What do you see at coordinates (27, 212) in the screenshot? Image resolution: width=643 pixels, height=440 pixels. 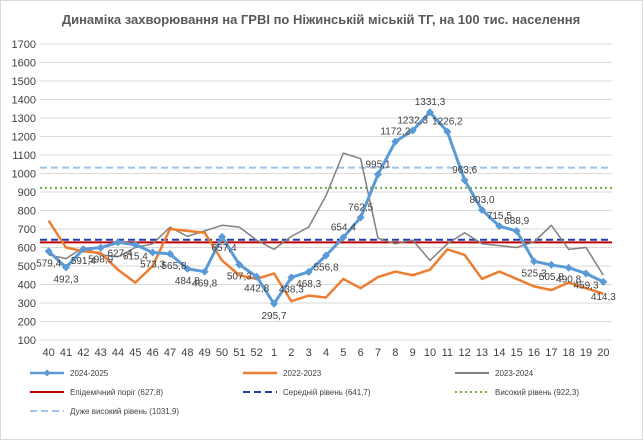 I see `y-tick-label: 800` at bounding box center [27, 212].